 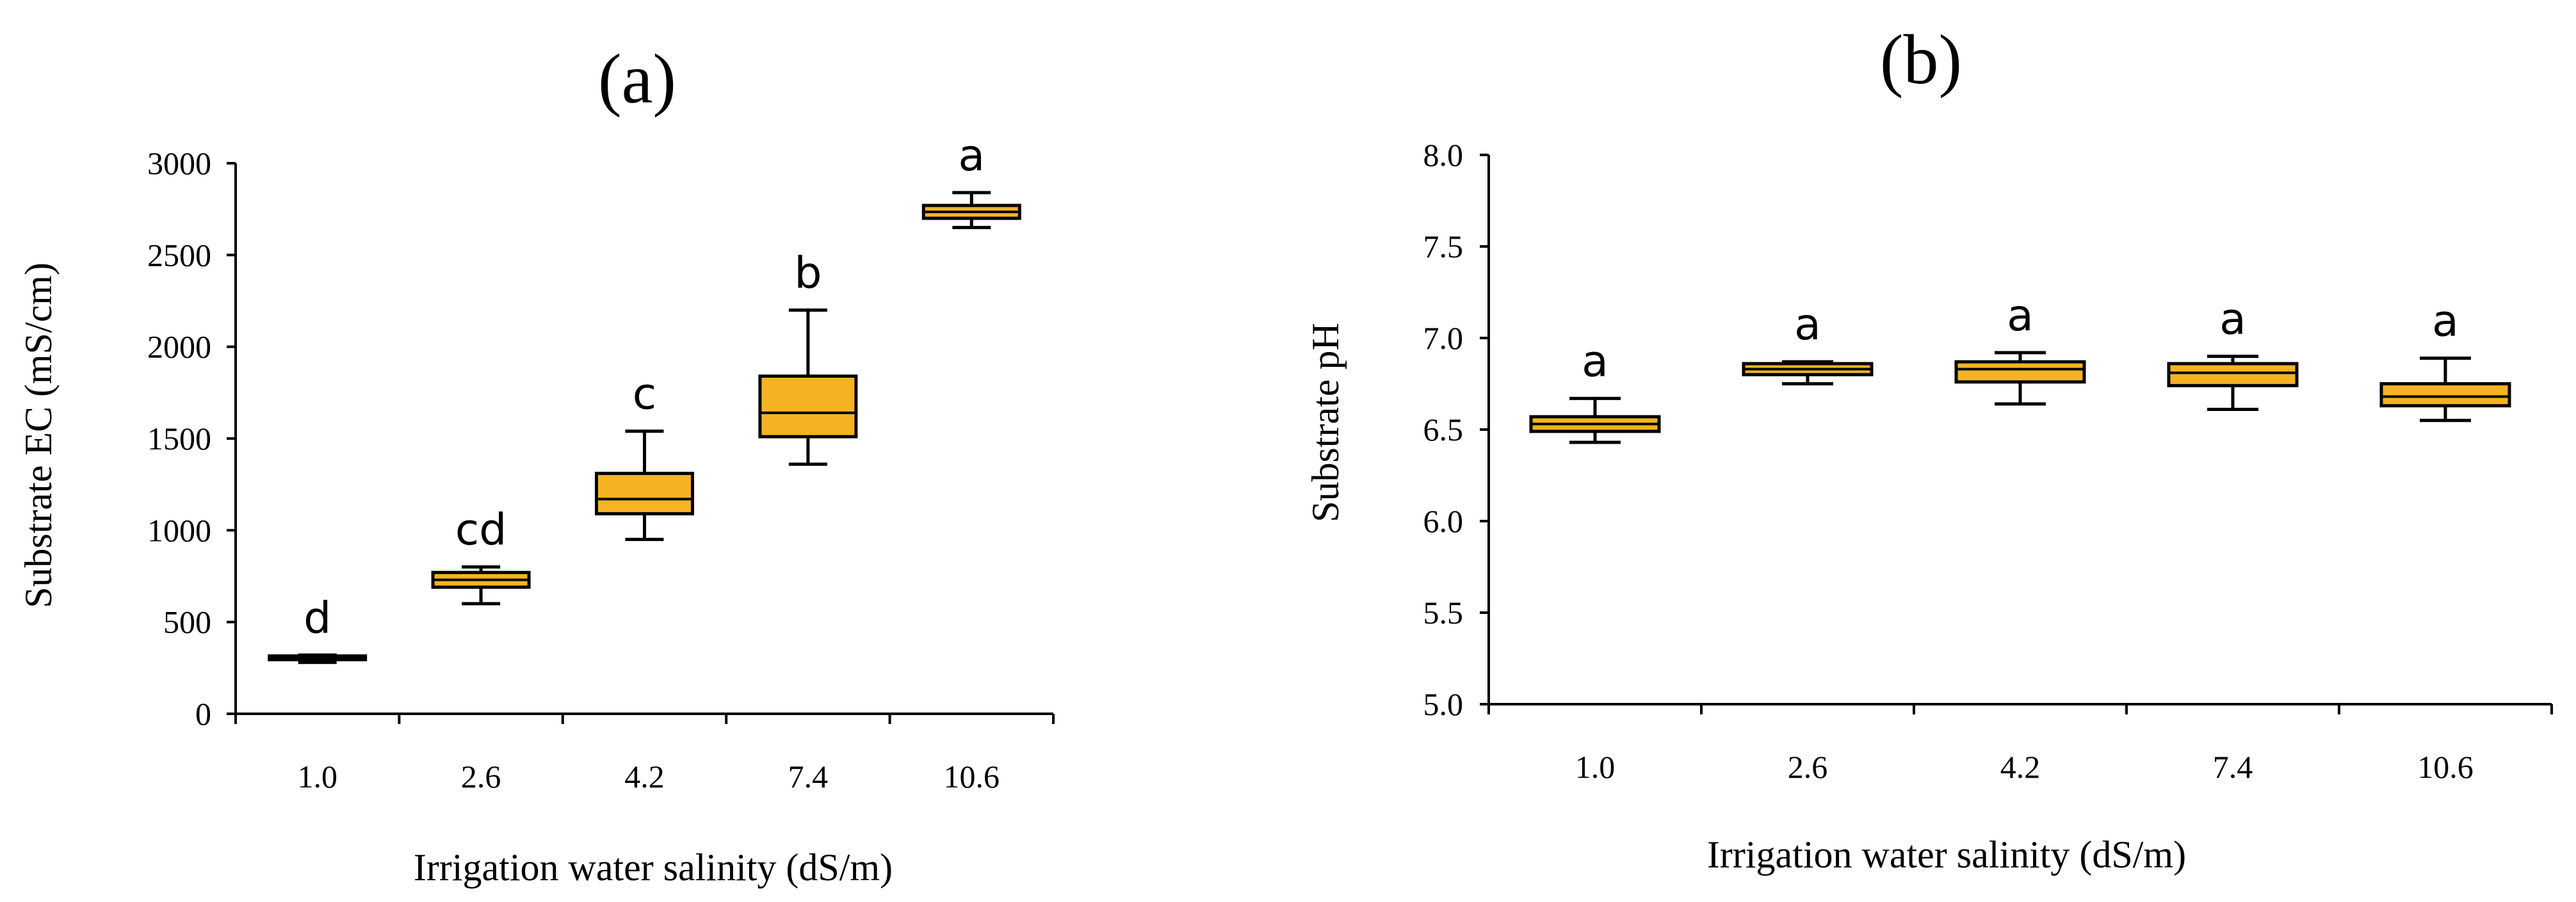 What do you see at coordinates (179, 163) in the screenshot?
I see `y-tick-label: 3000` at bounding box center [179, 163].